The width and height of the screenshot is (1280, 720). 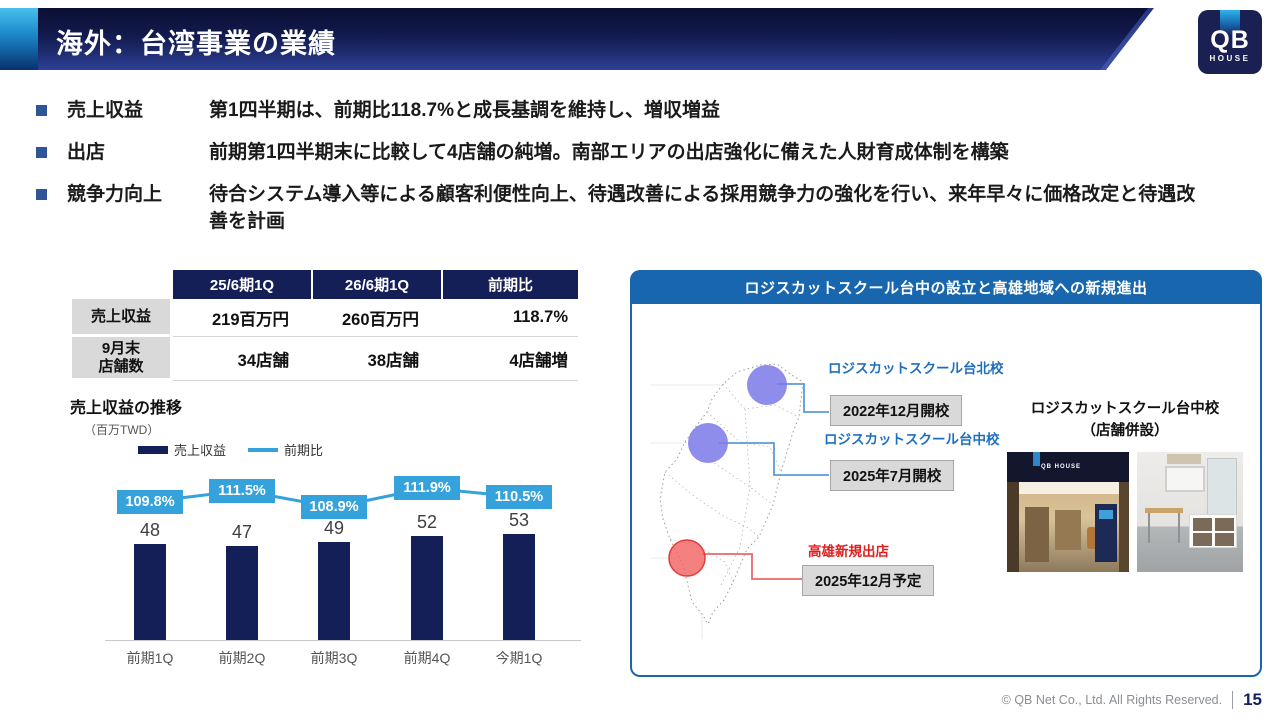 I want to click on logo-qb-text: QB, so click(x=1230, y=40).